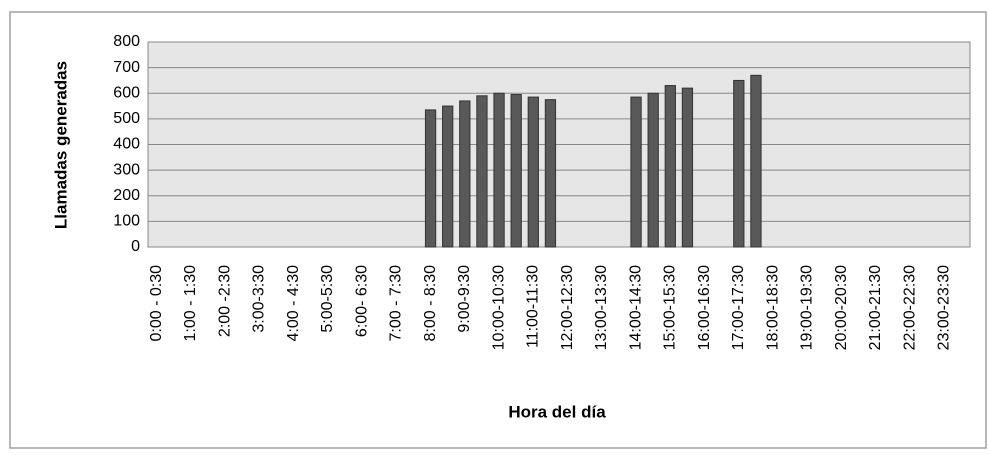 Image resolution: width=989 pixels, height=455 pixels. I want to click on x-tick-label: 9:00-9:30, so click(464, 299).